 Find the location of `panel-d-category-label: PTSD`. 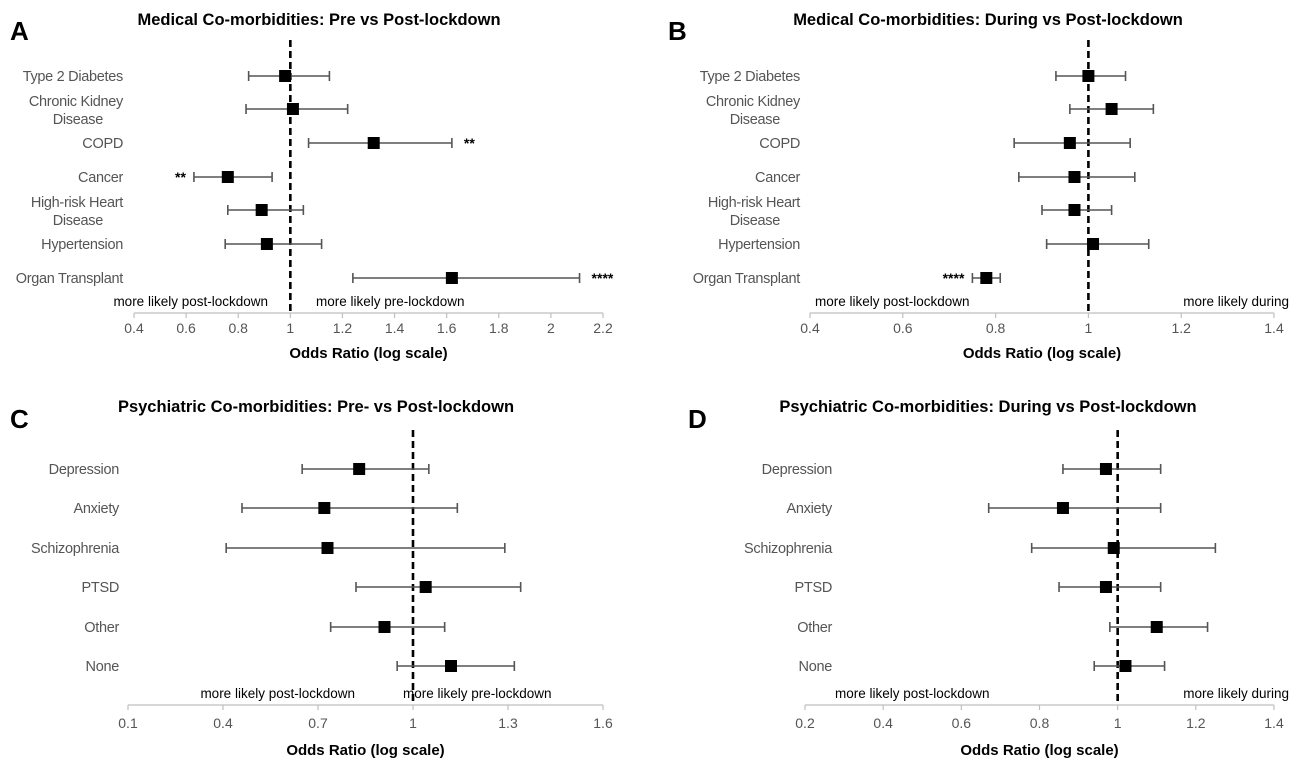

panel-d-category-label: PTSD is located at coordinates (813, 588).